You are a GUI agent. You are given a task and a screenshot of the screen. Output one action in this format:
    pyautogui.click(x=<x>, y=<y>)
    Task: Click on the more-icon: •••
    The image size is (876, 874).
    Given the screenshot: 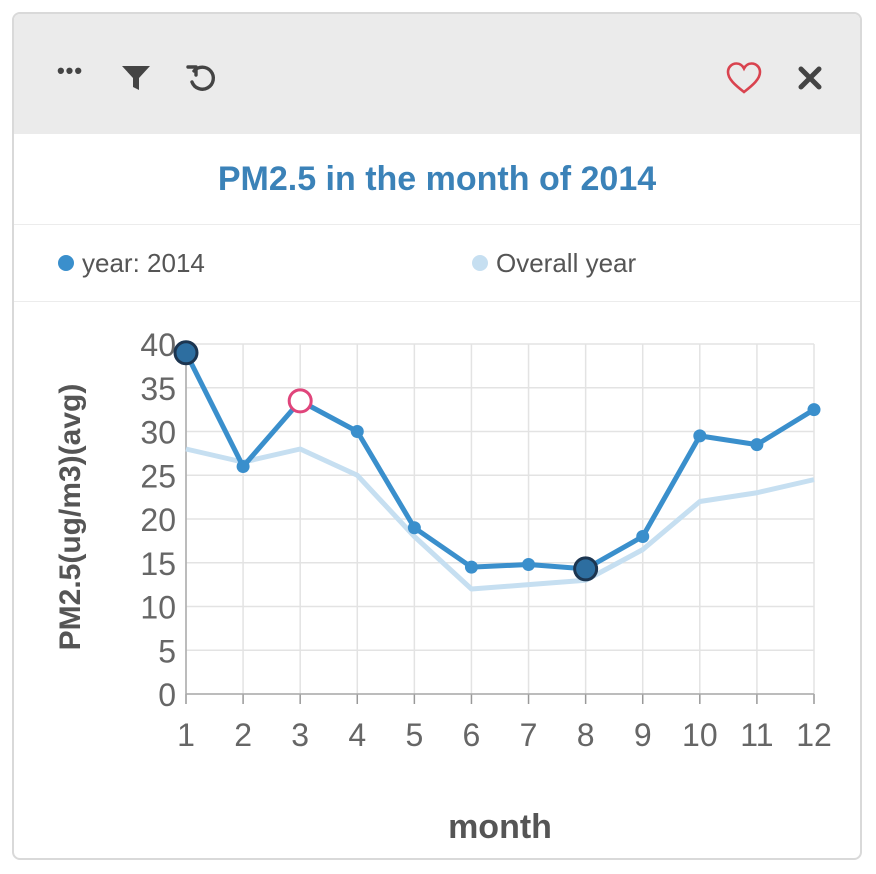 What is the action you would take?
    pyautogui.click(x=70, y=70)
    